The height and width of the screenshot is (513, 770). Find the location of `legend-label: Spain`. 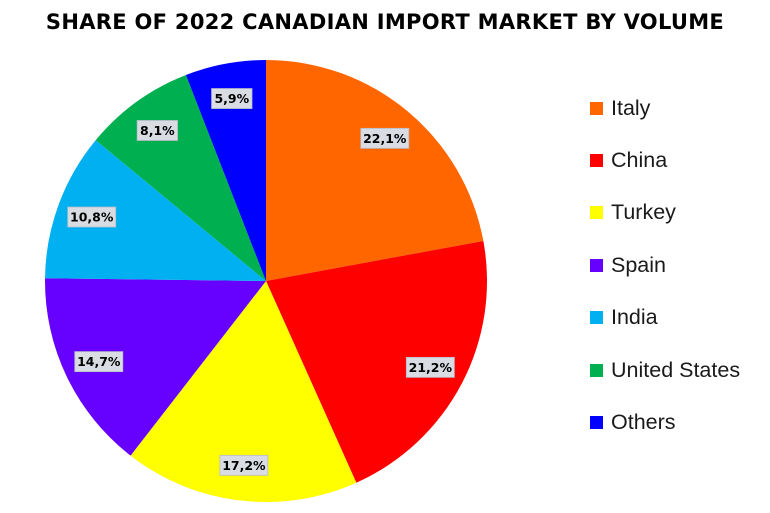

legend-label: Spain is located at coordinates (638, 264).